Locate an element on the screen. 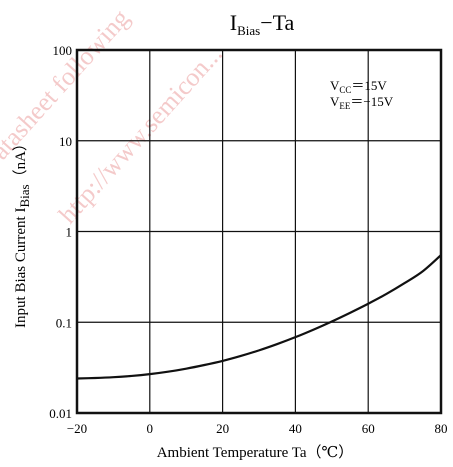  voltage-annotation: VCC＝15V VEE＝−15V is located at coordinates (362, 94).